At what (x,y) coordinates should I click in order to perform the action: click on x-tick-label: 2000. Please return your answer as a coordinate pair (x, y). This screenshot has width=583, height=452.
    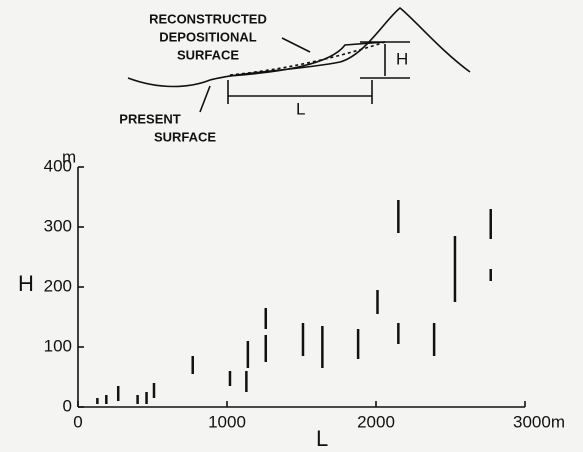
    Looking at the image, I should click on (376, 421).